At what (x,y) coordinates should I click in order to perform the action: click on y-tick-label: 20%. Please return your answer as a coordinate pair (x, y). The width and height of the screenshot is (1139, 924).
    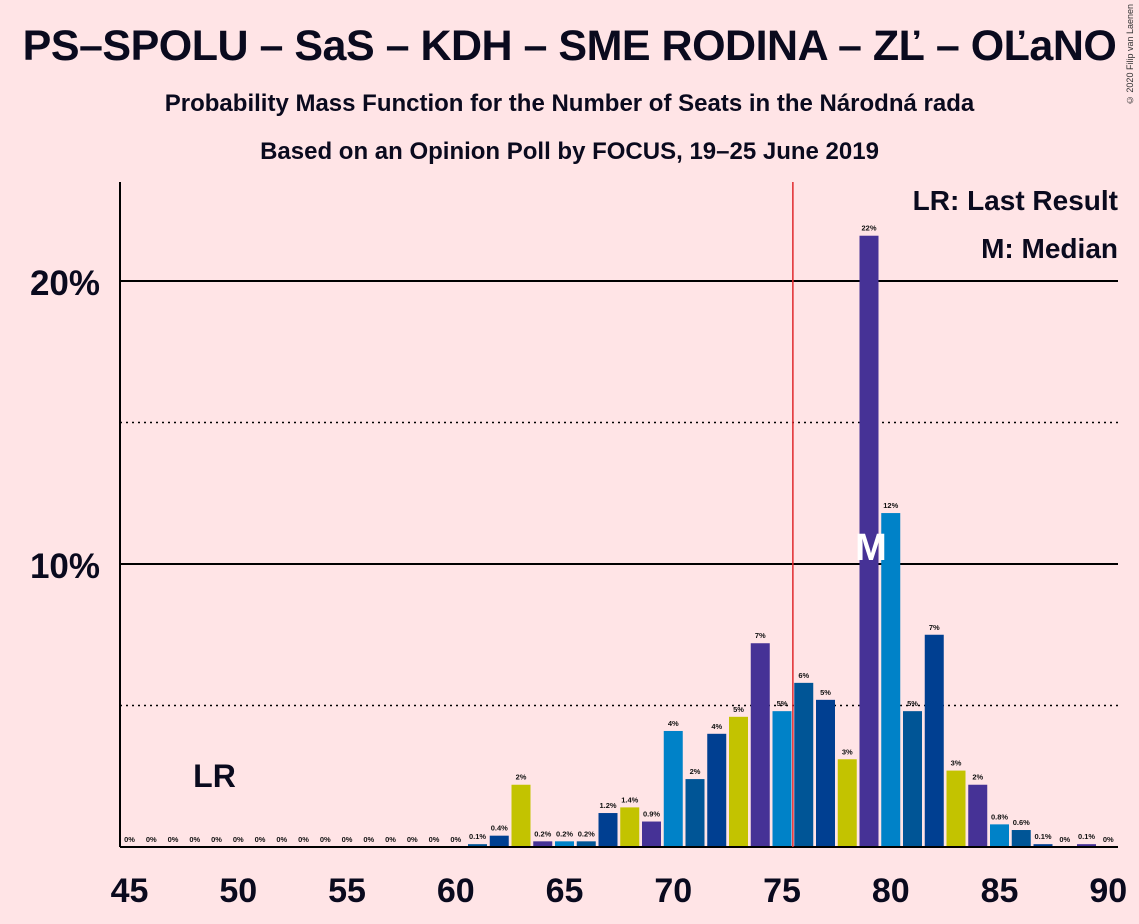
    Looking at the image, I should click on (65, 283).